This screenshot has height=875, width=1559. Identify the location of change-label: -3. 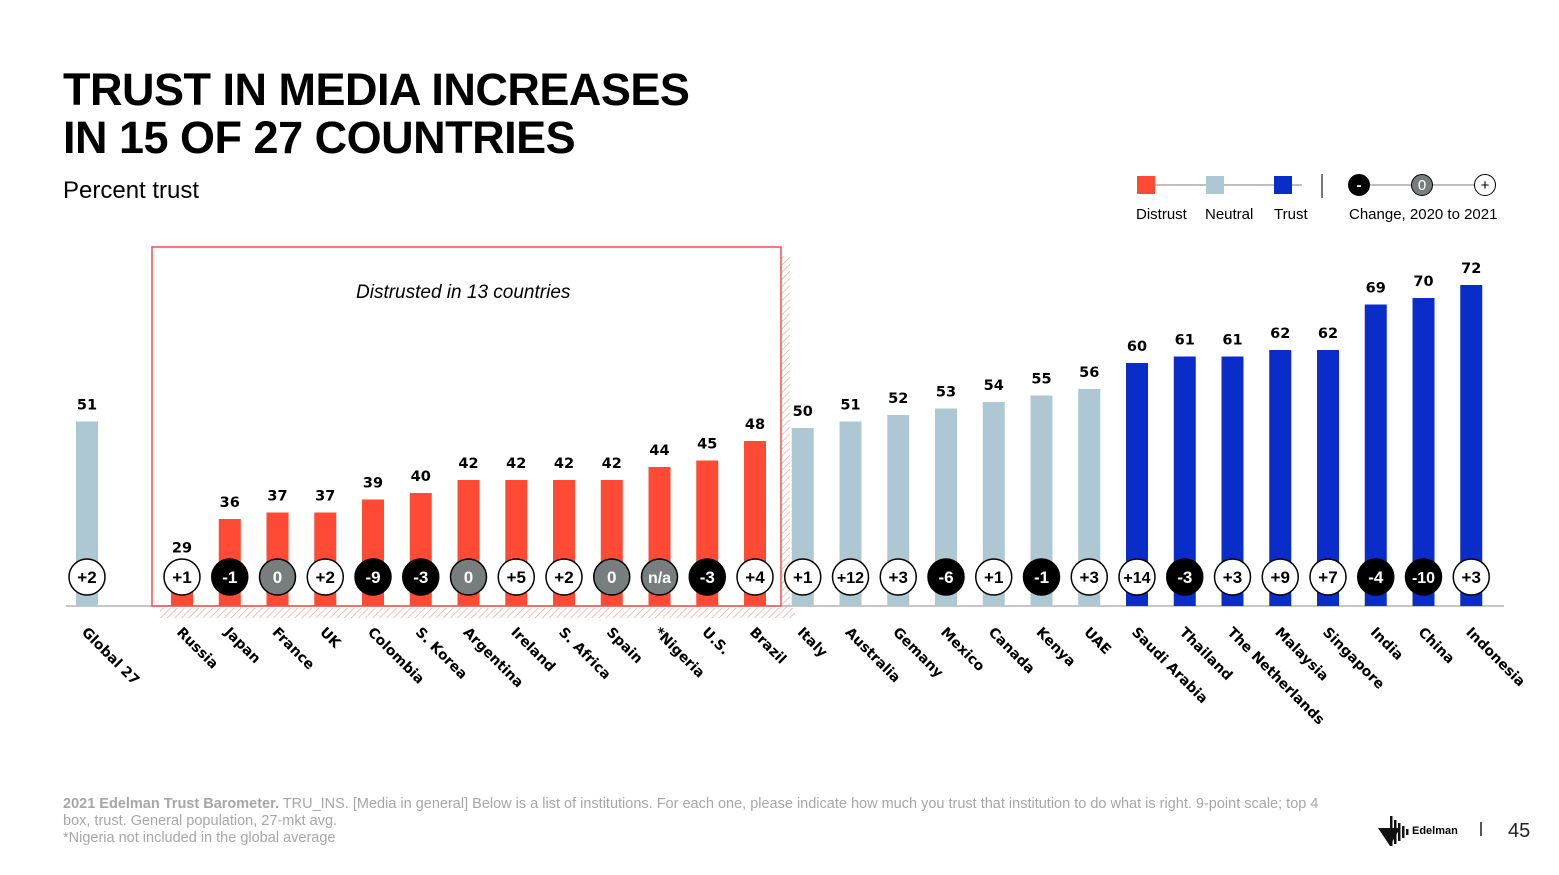
(1184, 577).